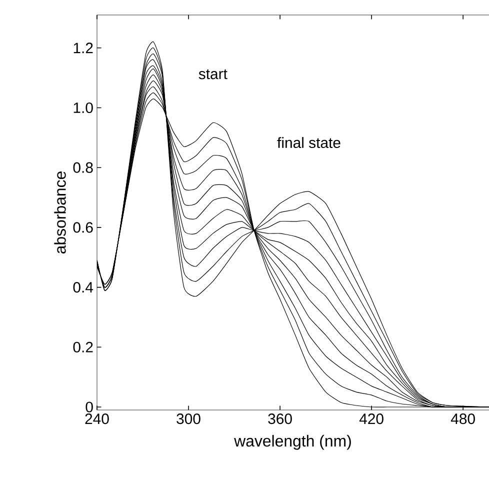  I want to click on y-tick-label: 0.6, so click(83, 227).